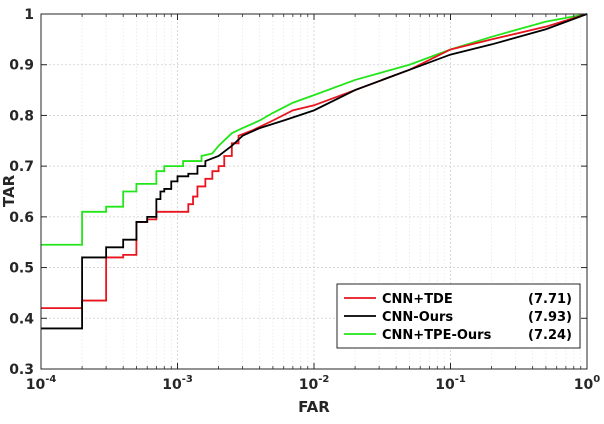  Describe the element at coordinates (21, 319) in the screenshot. I see `y-tick-label: 0.4` at that location.